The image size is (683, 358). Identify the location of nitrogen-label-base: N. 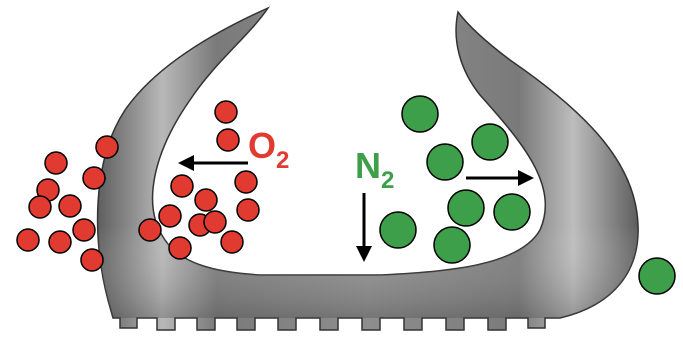
(368, 165).